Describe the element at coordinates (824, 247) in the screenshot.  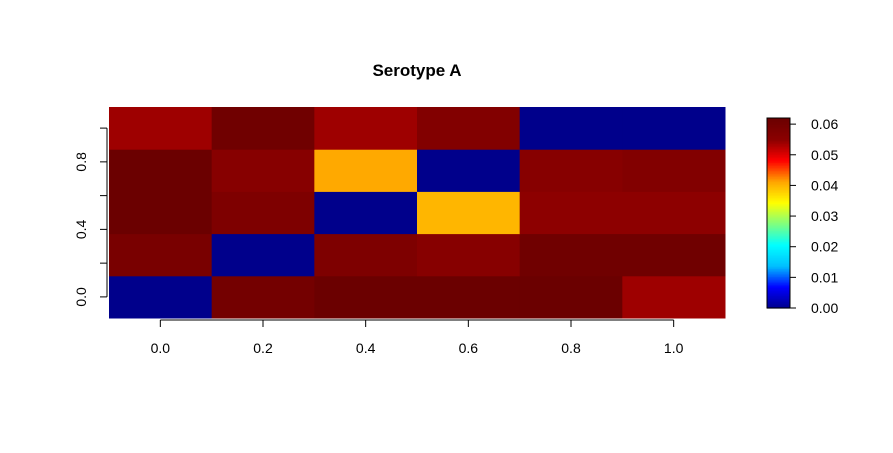
I see `colorbar-tick-label: 0.02` at that location.